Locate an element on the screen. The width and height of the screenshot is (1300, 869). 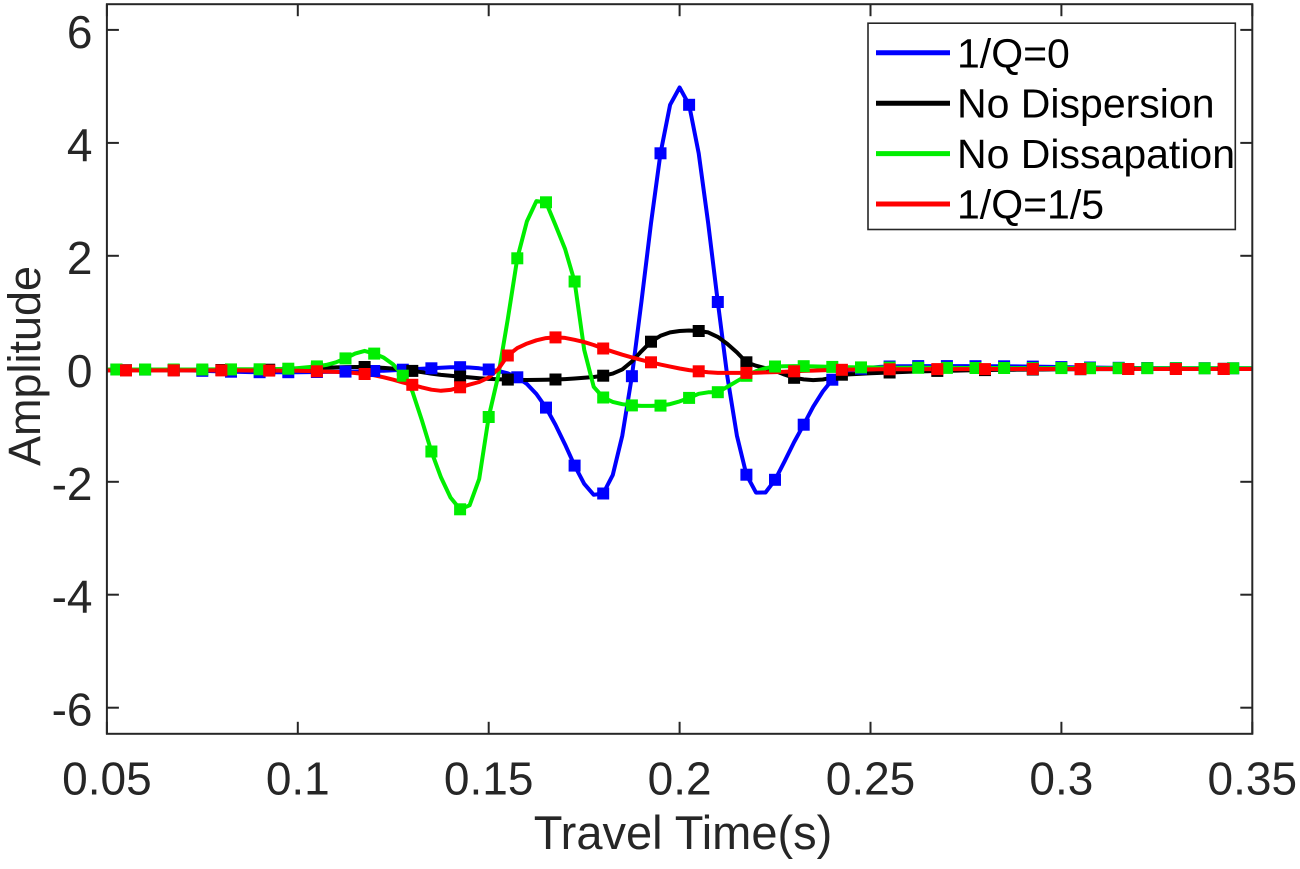
svg-text: 0.25 is located at coordinates (871, 779).